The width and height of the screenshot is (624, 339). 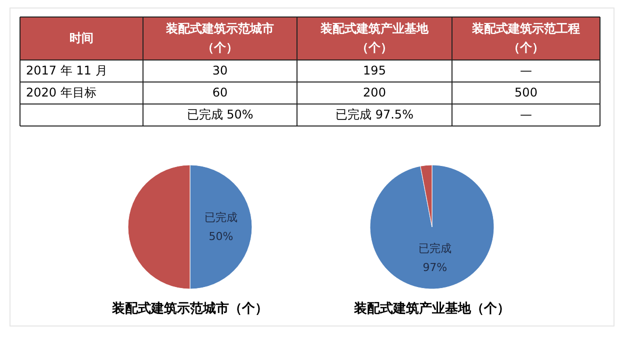 I want to click on text: 装配式建筑示范城市（个）, so click(x=189, y=308).